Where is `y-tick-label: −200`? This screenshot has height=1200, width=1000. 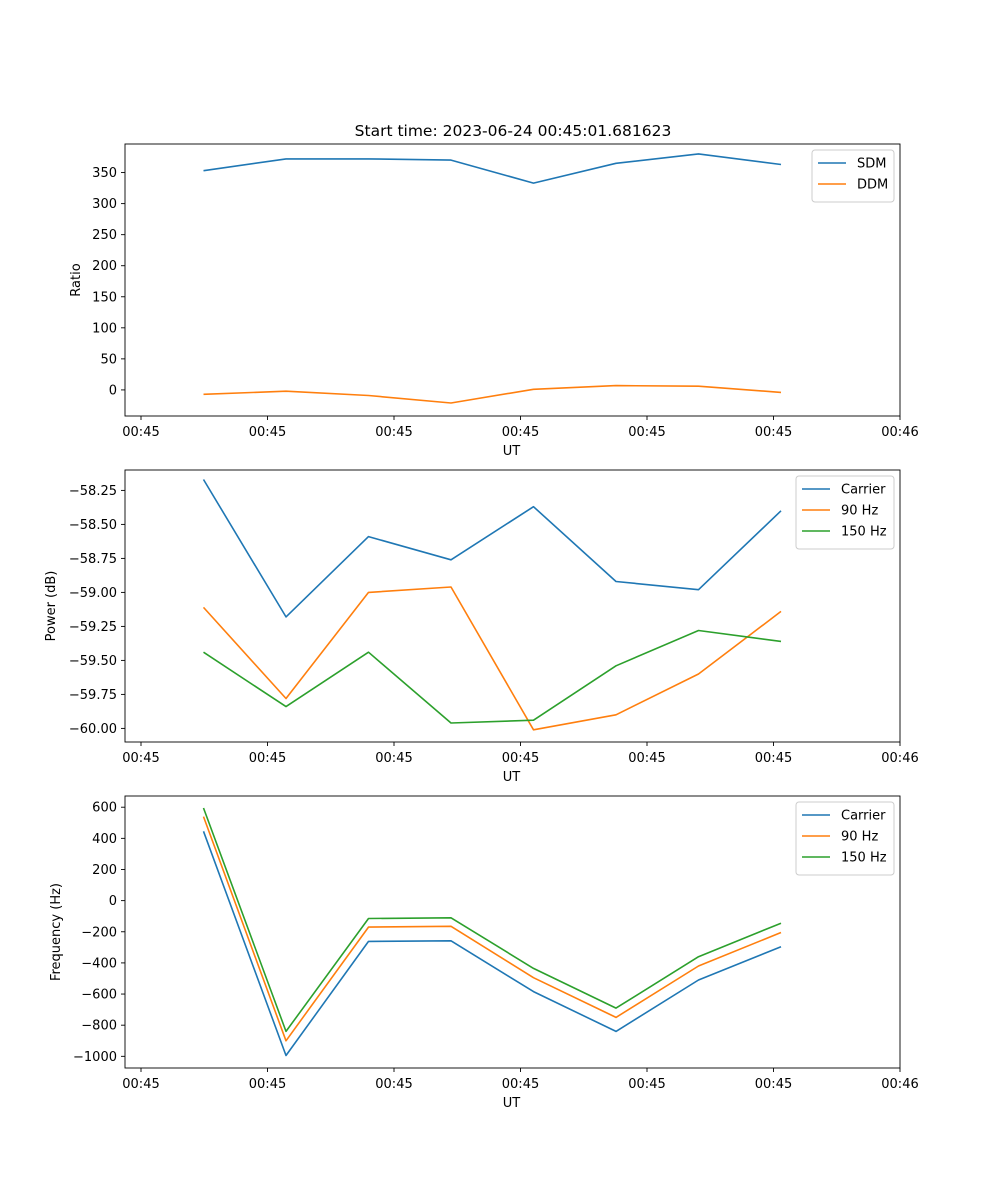 y-tick-label: −200 is located at coordinates (99, 932).